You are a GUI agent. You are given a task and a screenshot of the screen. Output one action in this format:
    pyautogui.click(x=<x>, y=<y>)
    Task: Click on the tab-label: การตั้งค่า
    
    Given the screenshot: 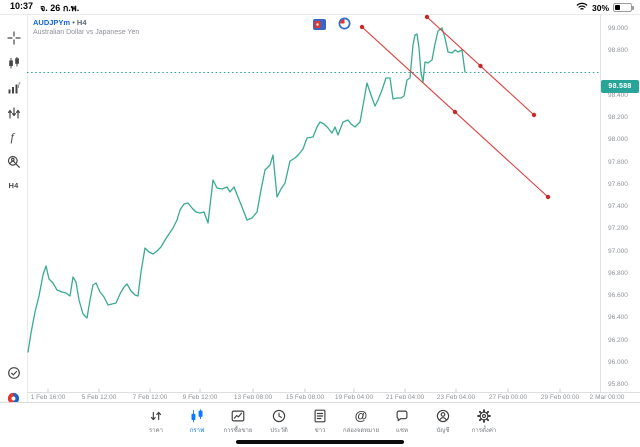 What is the action you would take?
    pyautogui.click(x=484, y=431)
    